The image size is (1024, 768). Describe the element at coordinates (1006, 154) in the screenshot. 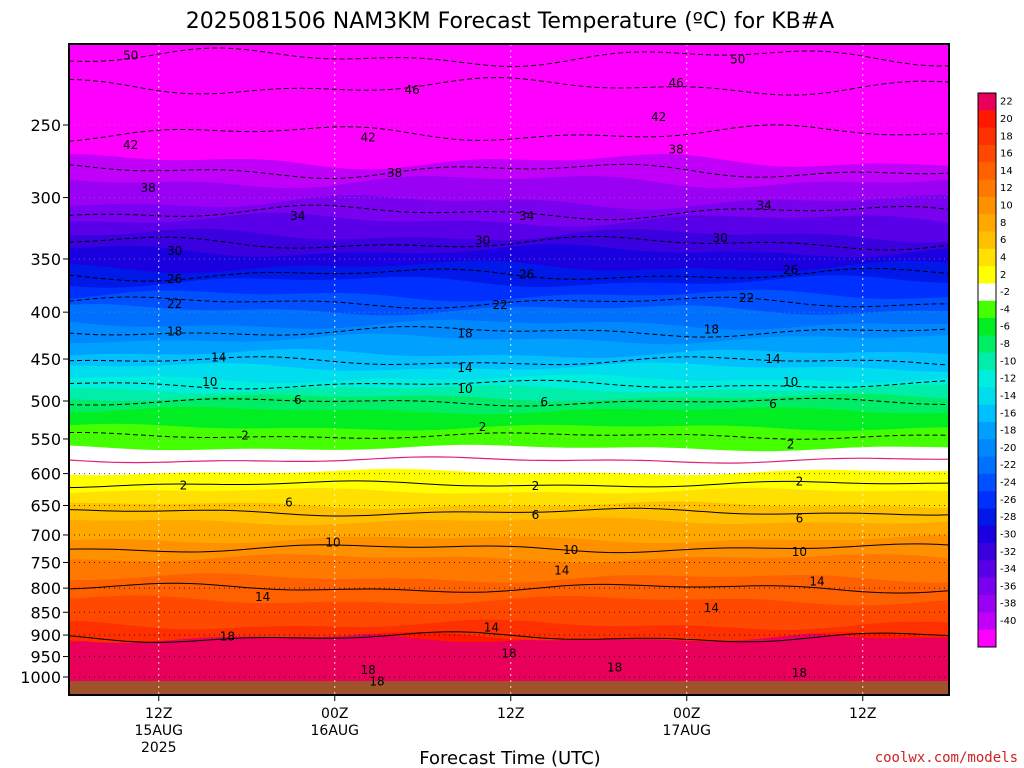

I see `colorbar-label: 16` at that location.